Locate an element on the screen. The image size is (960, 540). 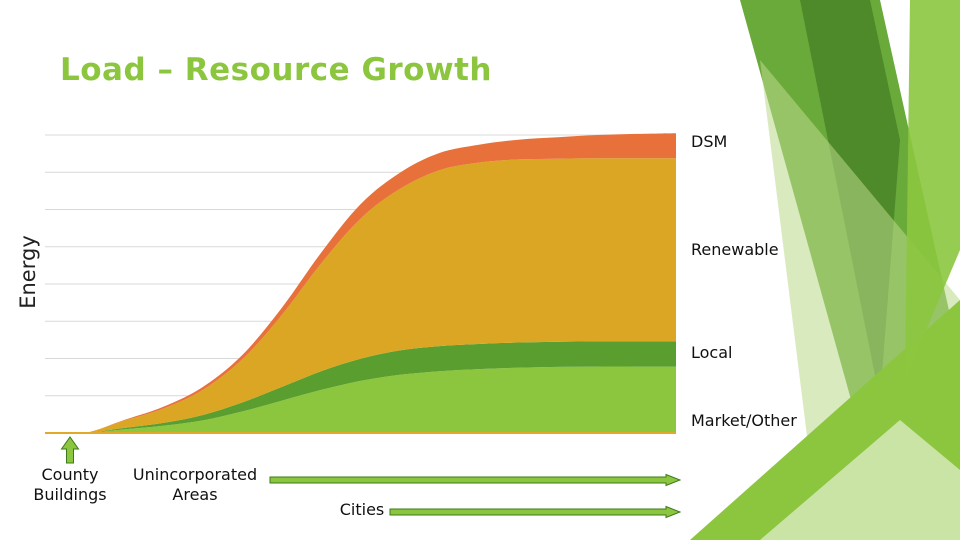
series-label-market-other: Market/Other is located at coordinates (744, 420).